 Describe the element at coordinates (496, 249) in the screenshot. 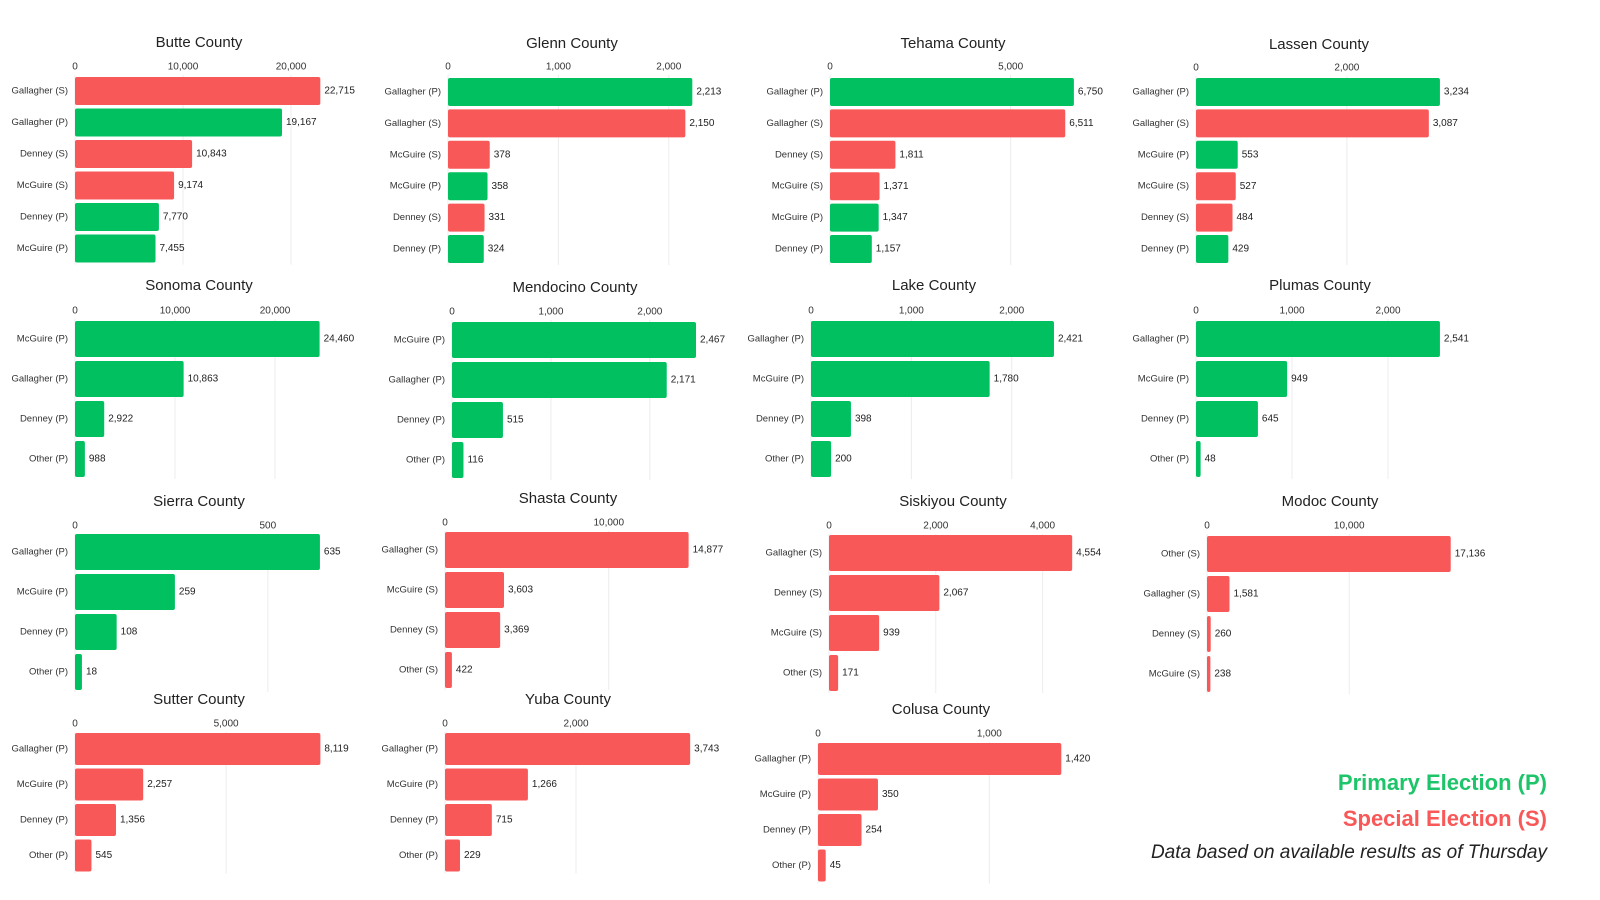

I see `value-label: 324` at that location.